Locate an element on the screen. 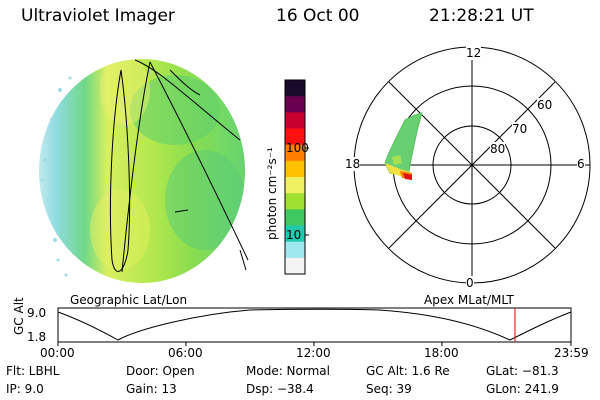 This screenshot has height=400, width=600. color-scale-bar is located at coordinates (296, 177).